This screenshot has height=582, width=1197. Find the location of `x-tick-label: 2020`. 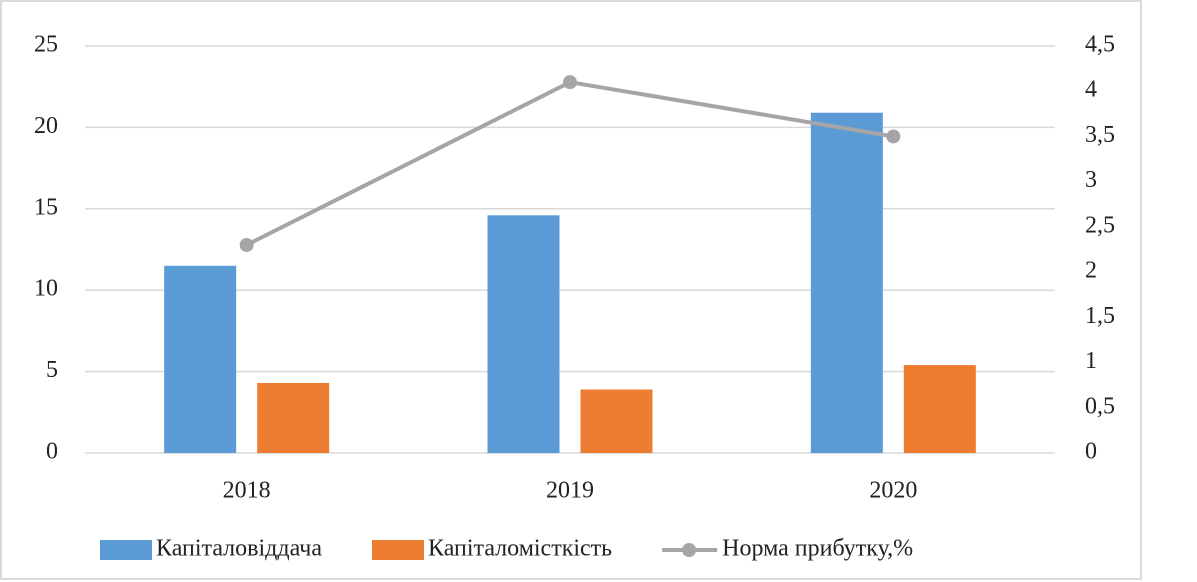

x-tick-label: 2020 is located at coordinates (893, 491).